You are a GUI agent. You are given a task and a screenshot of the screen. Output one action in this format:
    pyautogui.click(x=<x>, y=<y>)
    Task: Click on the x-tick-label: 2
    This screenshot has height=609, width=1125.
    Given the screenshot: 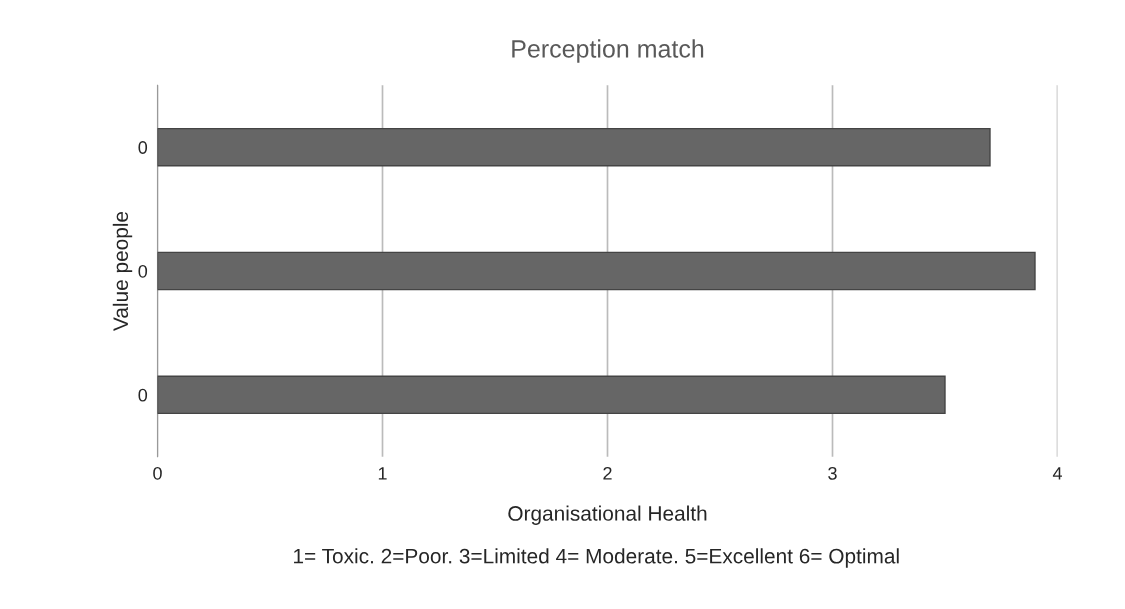 What is the action you would take?
    pyautogui.click(x=607, y=473)
    